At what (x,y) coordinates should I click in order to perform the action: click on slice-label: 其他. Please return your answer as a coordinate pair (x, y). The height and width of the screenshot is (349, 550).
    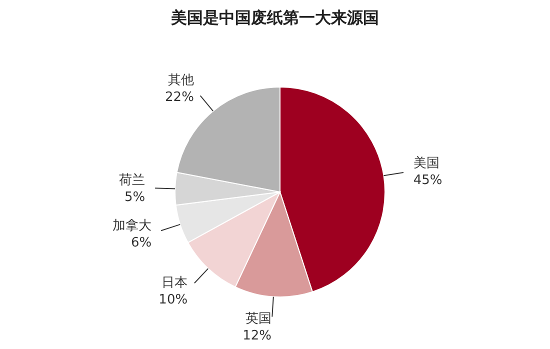
    Looking at the image, I should click on (181, 80).